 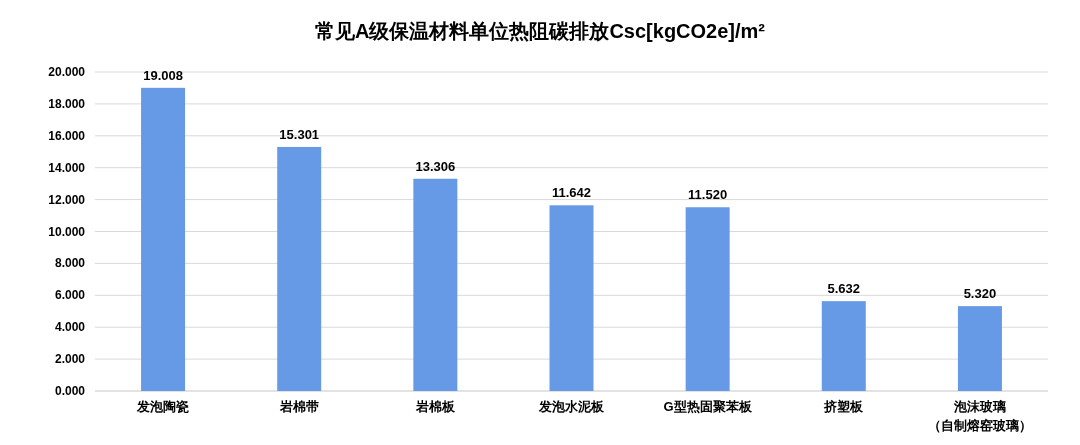 What do you see at coordinates (299, 134) in the screenshot?
I see `data-label: 15.301` at bounding box center [299, 134].